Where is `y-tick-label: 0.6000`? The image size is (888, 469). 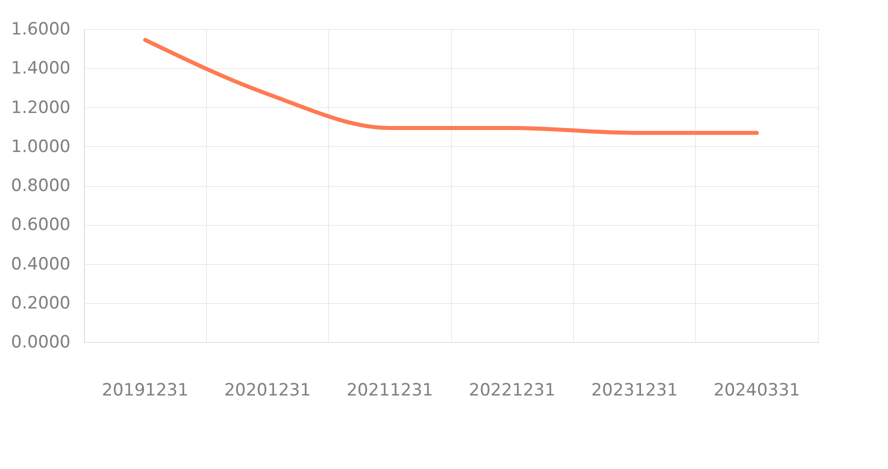
y-tick-label: 0.6000 is located at coordinates (40, 225).